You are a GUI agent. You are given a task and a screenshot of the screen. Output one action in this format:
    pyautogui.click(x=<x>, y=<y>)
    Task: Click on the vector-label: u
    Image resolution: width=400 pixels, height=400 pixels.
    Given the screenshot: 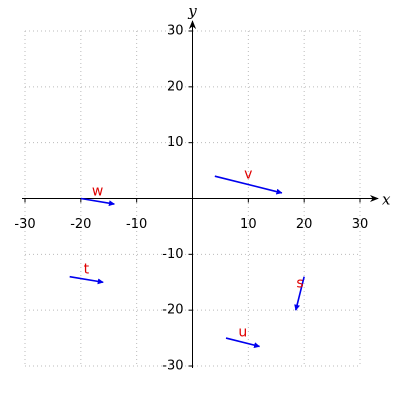 What is the action you would take?
    pyautogui.click(x=242, y=332)
    